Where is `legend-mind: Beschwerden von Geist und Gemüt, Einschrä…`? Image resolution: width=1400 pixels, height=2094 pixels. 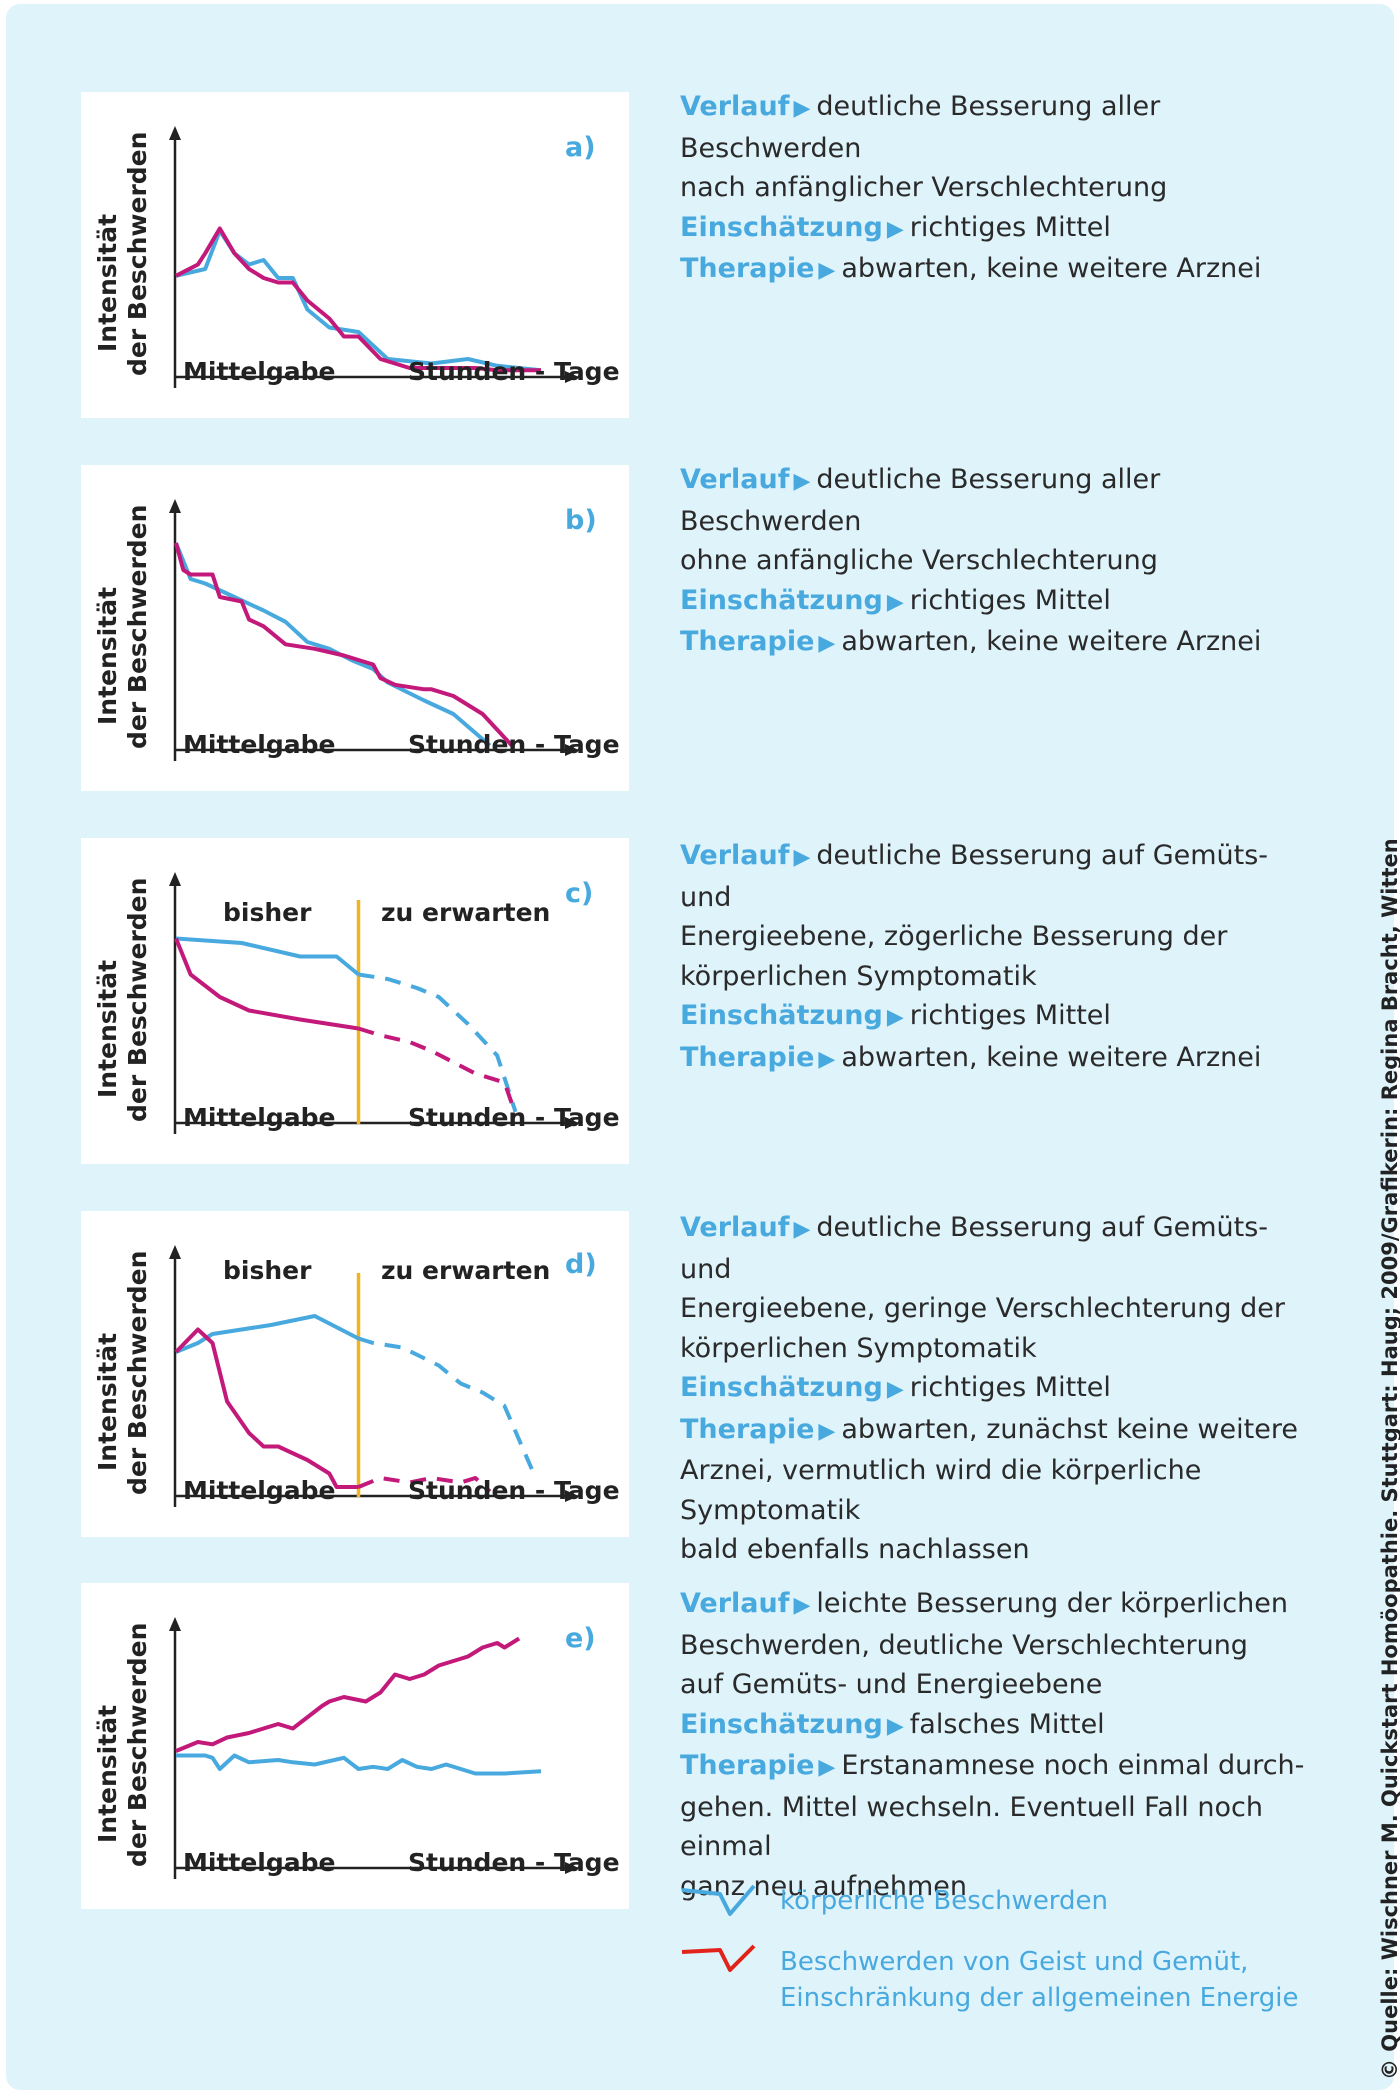 legend-mind: Beschwerden von Geist und Gemüt, Einschrä… is located at coordinates (1030, 1980).